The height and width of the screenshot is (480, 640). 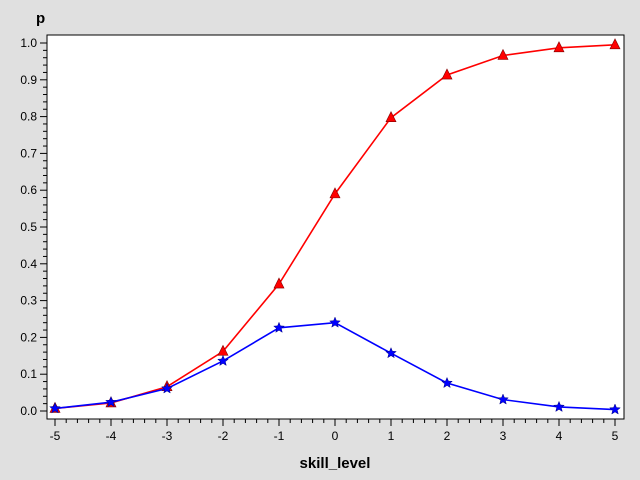 I want to click on x-axis-title: skill_level, so click(x=335, y=463).